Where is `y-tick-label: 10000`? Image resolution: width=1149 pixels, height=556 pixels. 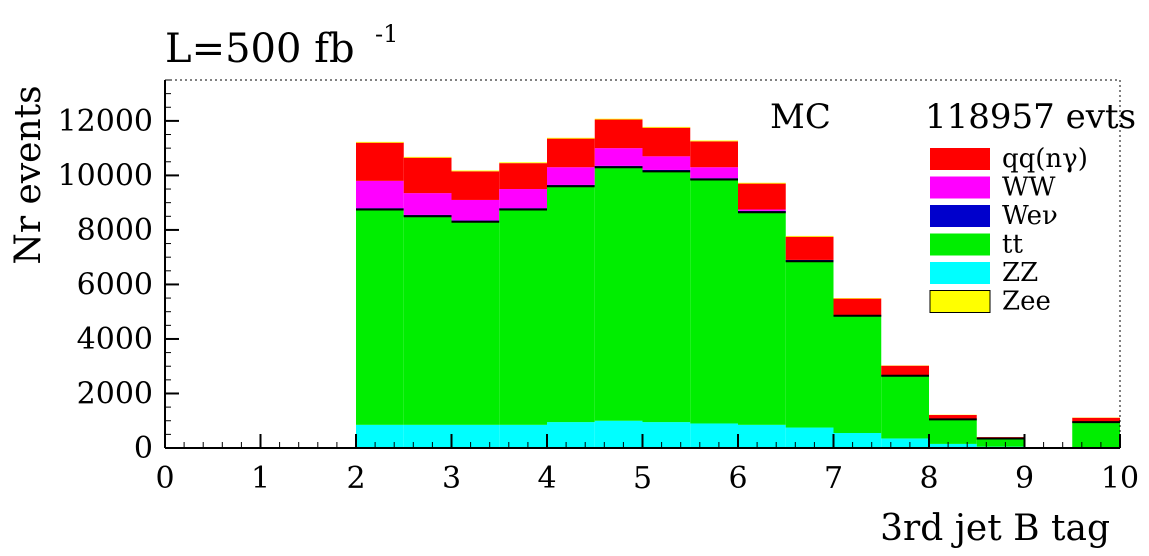 y-tick-label: 10000 is located at coordinates (105, 175).